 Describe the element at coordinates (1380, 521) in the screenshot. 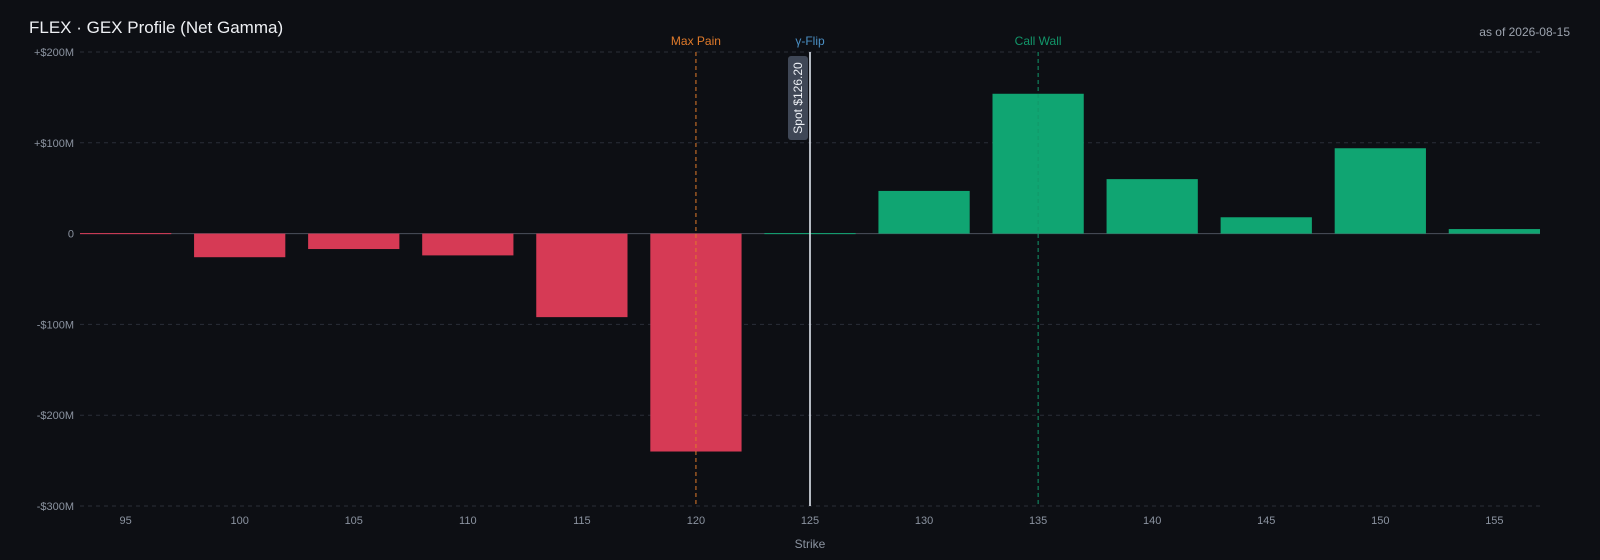

I see `x-tick-label: 150` at that location.